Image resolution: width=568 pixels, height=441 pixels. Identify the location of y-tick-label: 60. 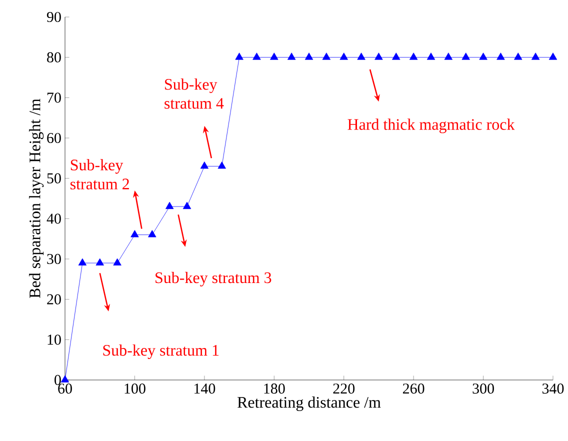
(54, 138).